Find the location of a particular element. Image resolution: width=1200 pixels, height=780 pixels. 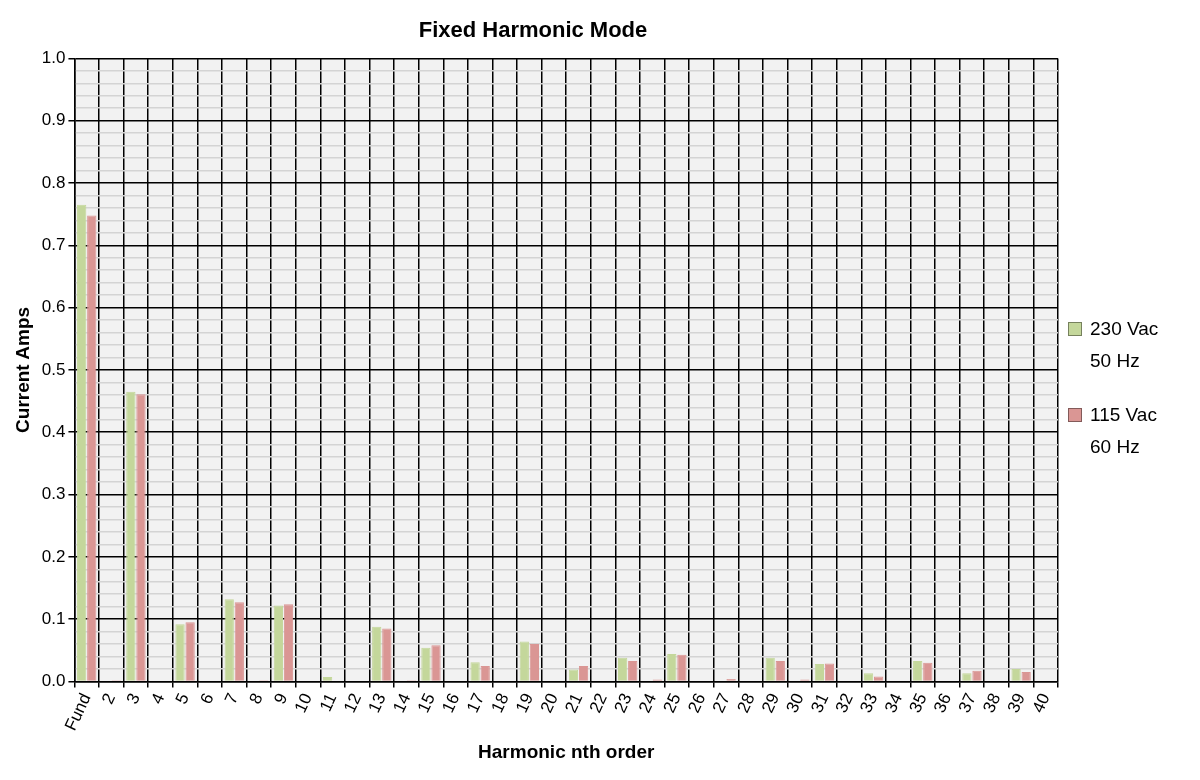

x-tick-label: 22 is located at coordinates (598, 703).